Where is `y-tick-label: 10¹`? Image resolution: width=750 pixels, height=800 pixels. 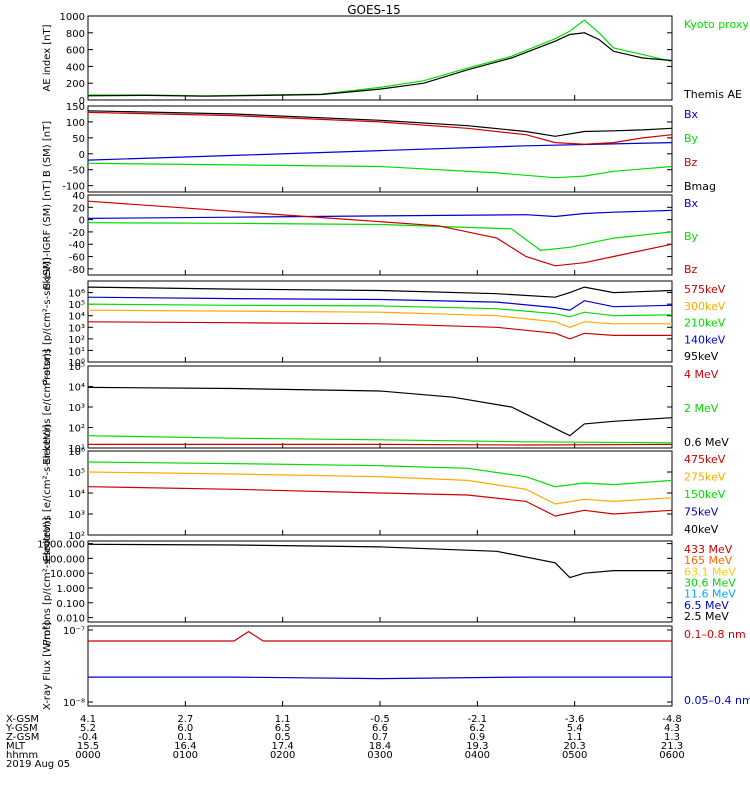 y-tick-label: 10¹ is located at coordinates (76, 351).